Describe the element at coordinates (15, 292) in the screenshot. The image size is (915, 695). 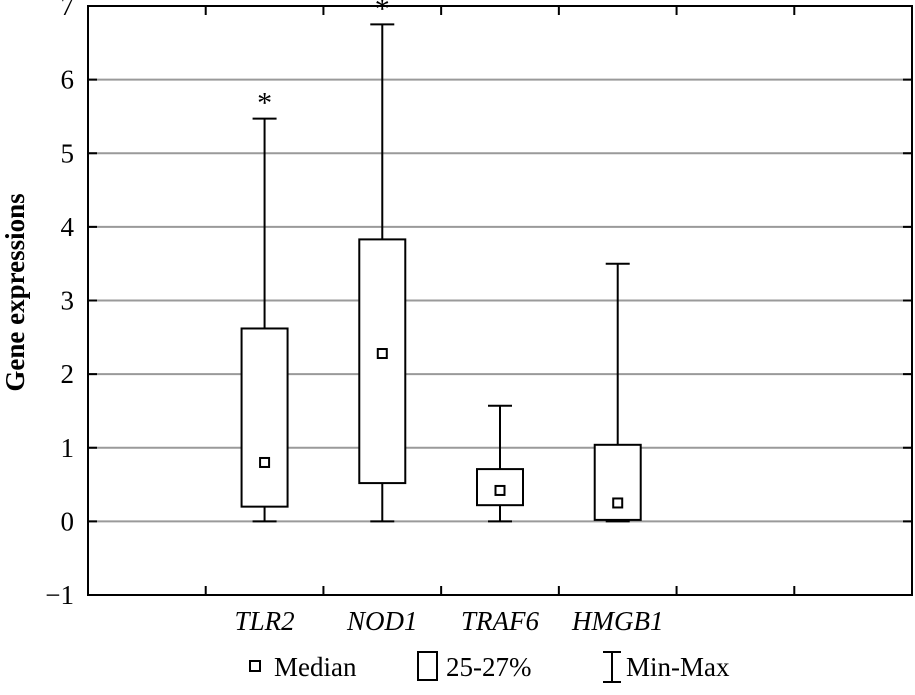
I see `y-axis-title: Gene expressions` at that location.